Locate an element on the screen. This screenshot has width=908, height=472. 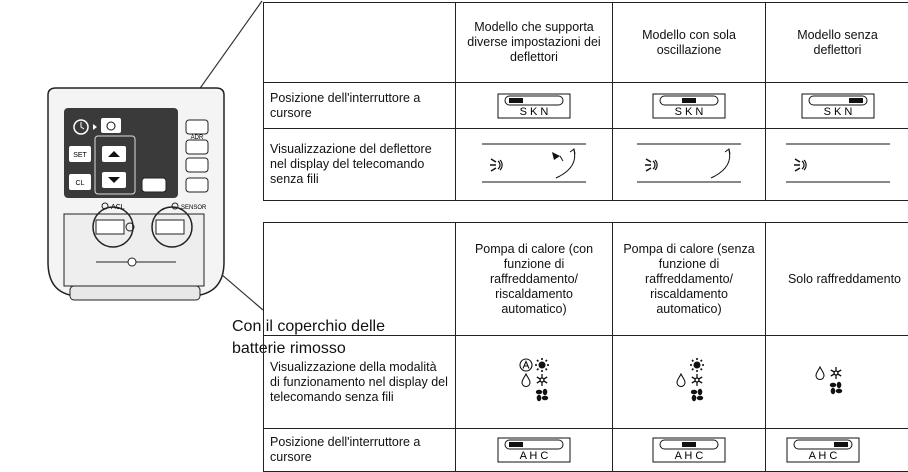
button-label: CL is located at coordinates (80, 183).